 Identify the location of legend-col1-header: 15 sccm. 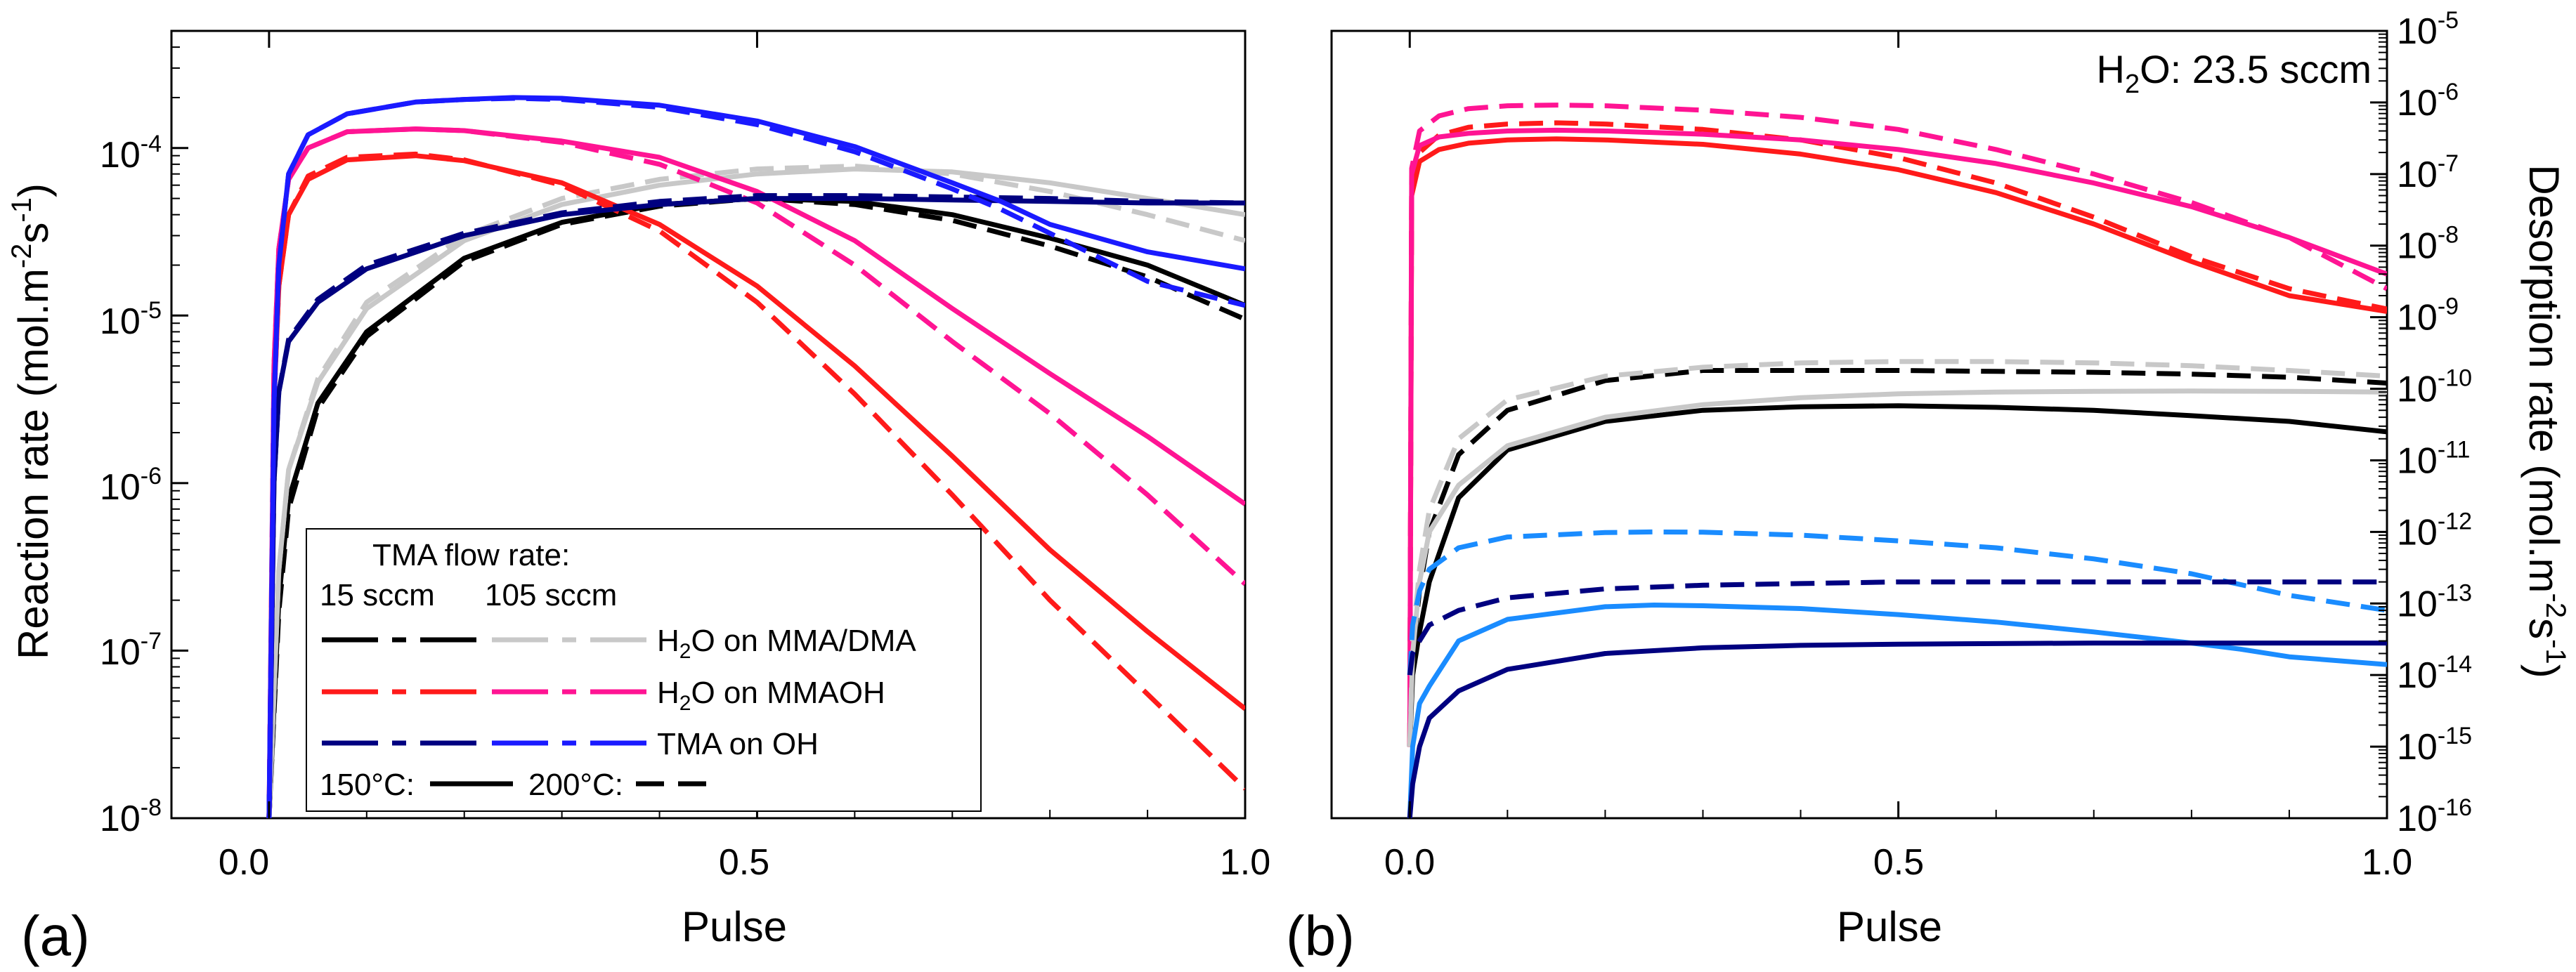
(377, 595).